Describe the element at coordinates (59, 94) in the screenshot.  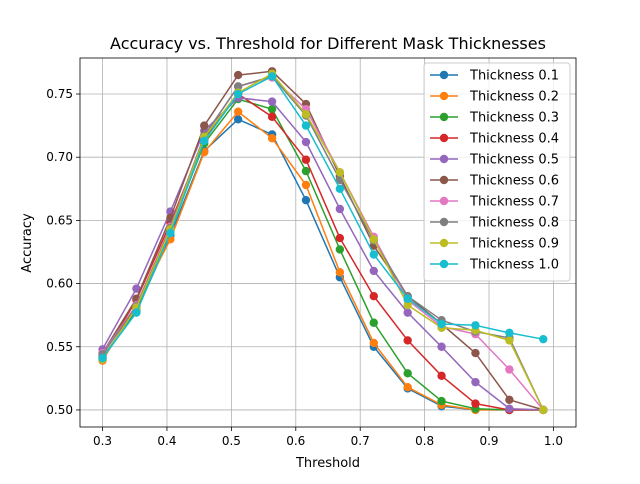
I see `y-tick-label: 0.75` at that location.